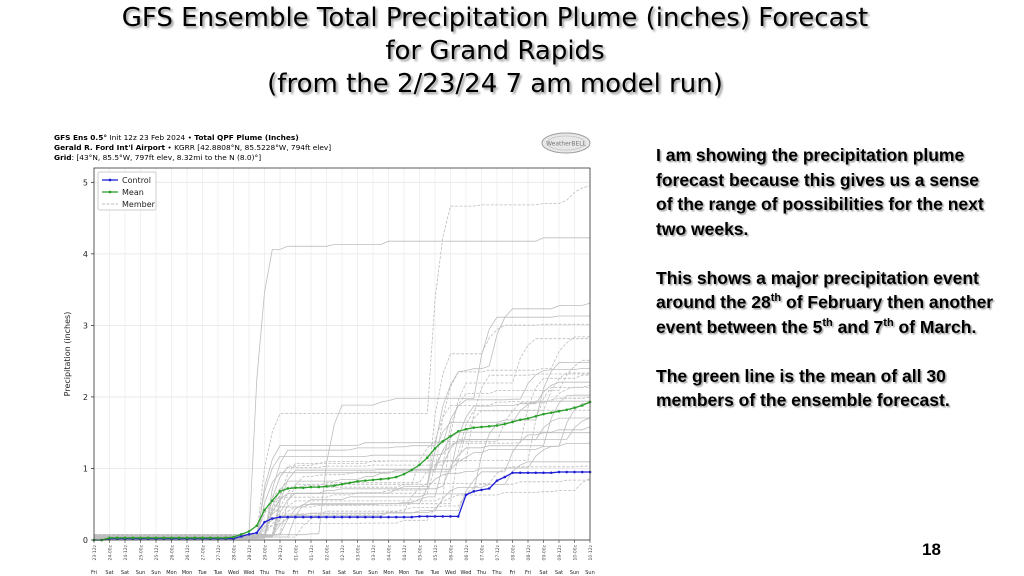 This screenshot has height=576, width=1024. What do you see at coordinates (204, 552) in the screenshot?
I see `x-tick-label: 27-00z` at bounding box center [204, 552].